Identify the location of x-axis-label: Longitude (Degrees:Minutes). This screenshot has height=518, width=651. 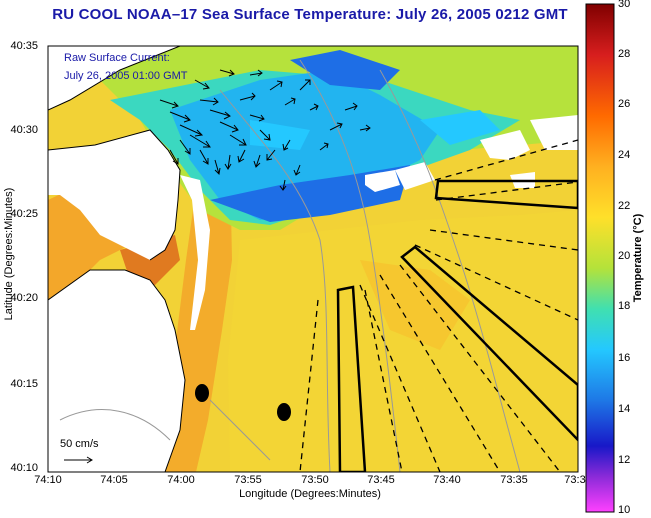
(310, 494).